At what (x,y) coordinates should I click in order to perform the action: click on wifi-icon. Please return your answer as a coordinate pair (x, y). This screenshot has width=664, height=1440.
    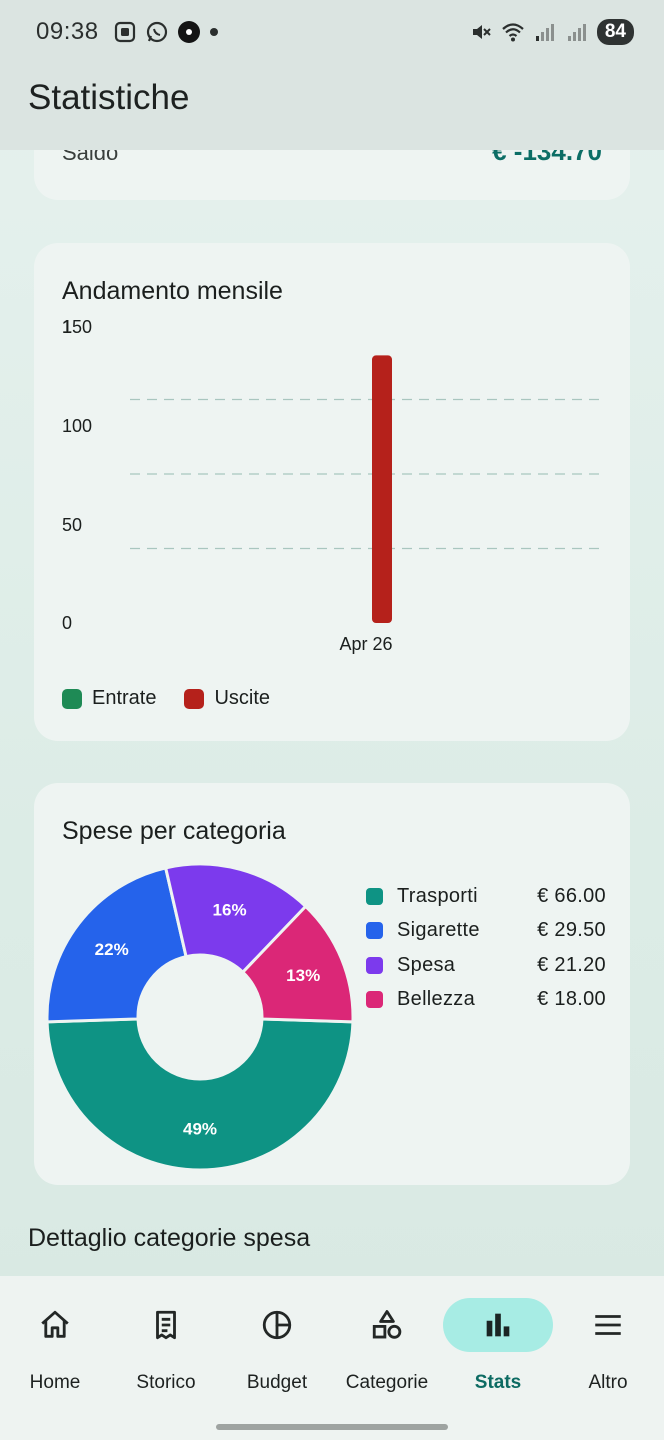
    Looking at the image, I should click on (513, 32).